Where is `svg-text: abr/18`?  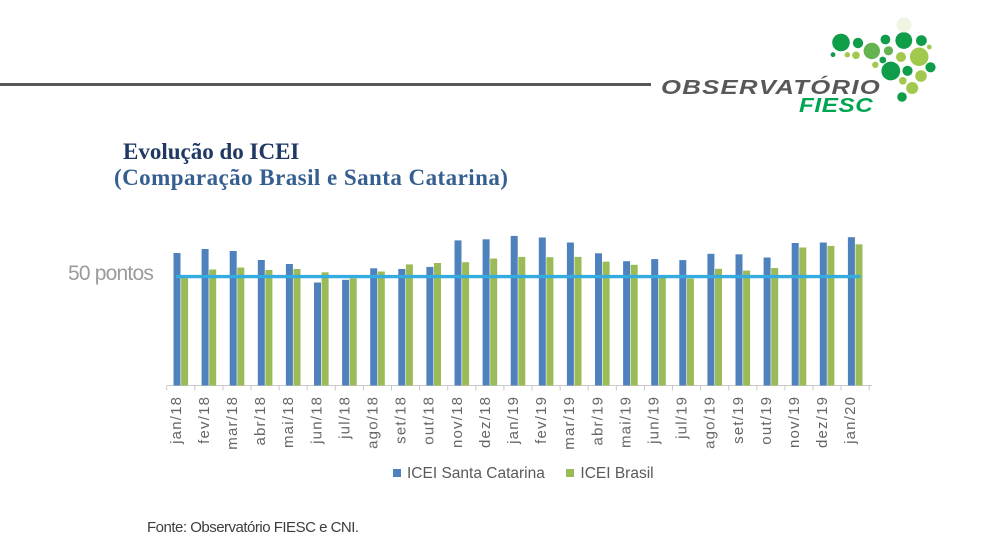
svg-text: abr/18 is located at coordinates (260, 421).